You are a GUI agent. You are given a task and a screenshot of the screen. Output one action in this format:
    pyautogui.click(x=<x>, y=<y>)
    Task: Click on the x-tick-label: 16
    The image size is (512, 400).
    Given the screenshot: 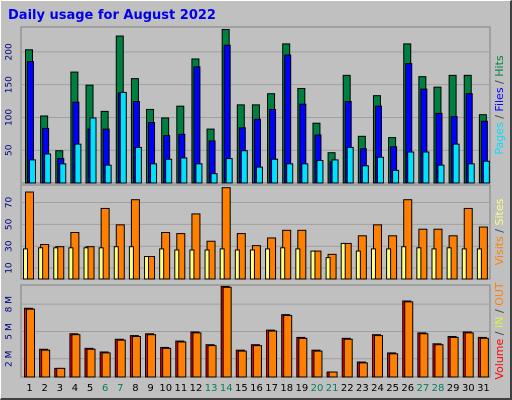 What is the action you would take?
    pyautogui.click(x=256, y=388)
    